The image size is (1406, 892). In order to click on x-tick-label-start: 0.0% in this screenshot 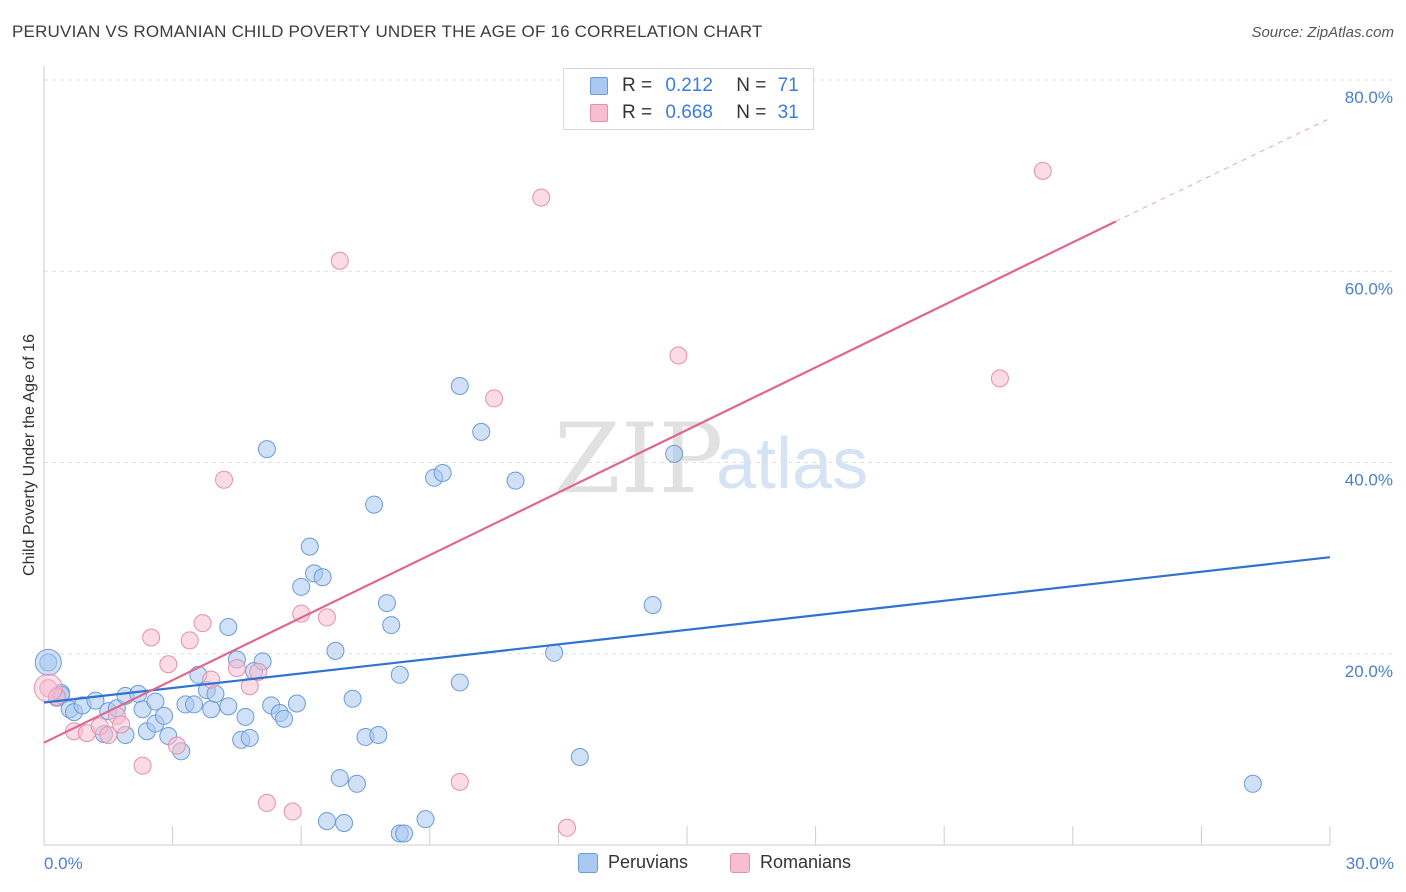, I will do `click(63, 863)`.